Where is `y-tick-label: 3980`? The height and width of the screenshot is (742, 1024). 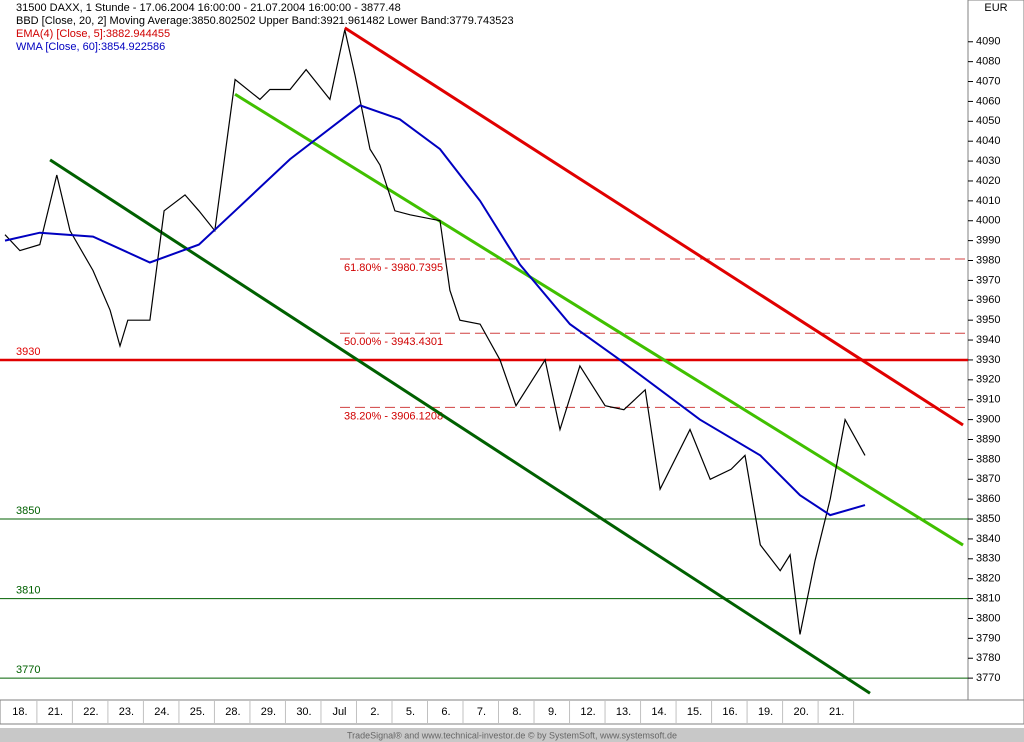
y-tick-label: 3980 is located at coordinates (988, 260).